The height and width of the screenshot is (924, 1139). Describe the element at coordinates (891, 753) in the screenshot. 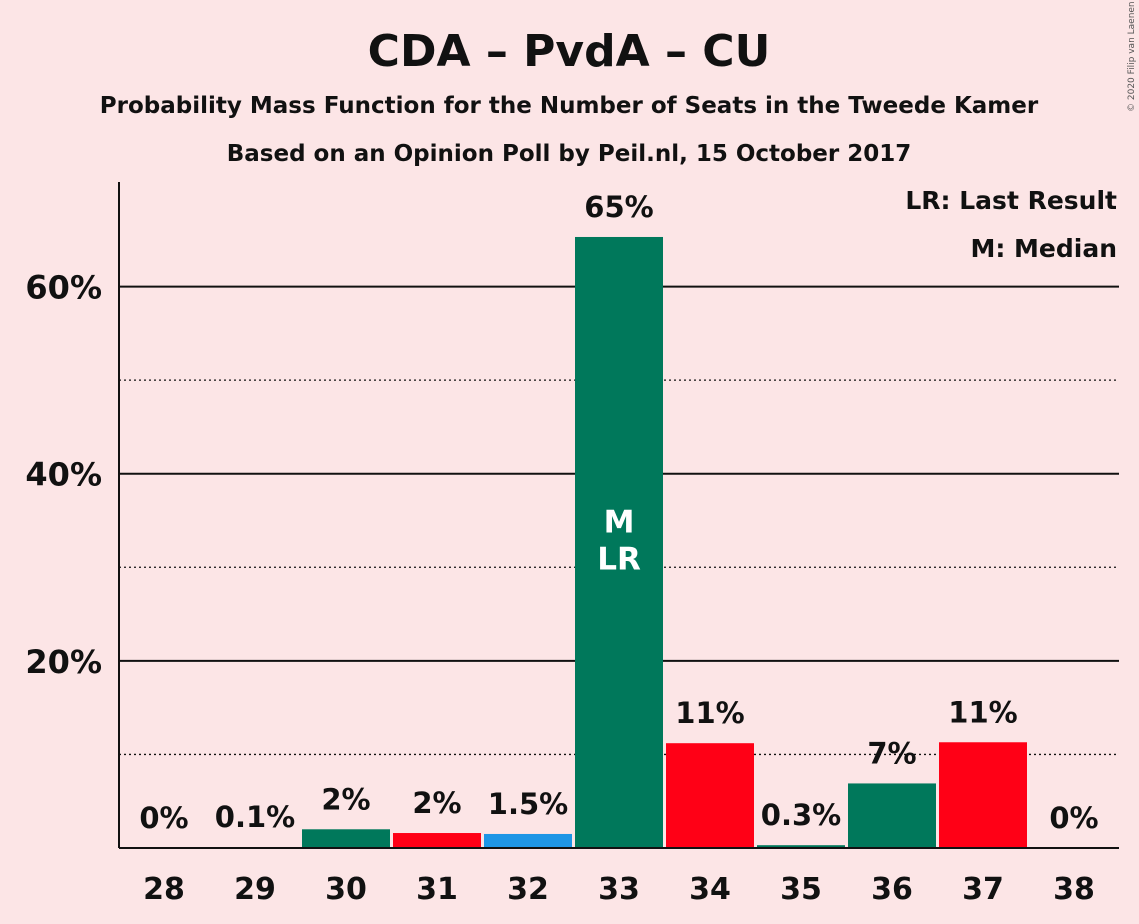

I see `data-label: 7%` at that location.